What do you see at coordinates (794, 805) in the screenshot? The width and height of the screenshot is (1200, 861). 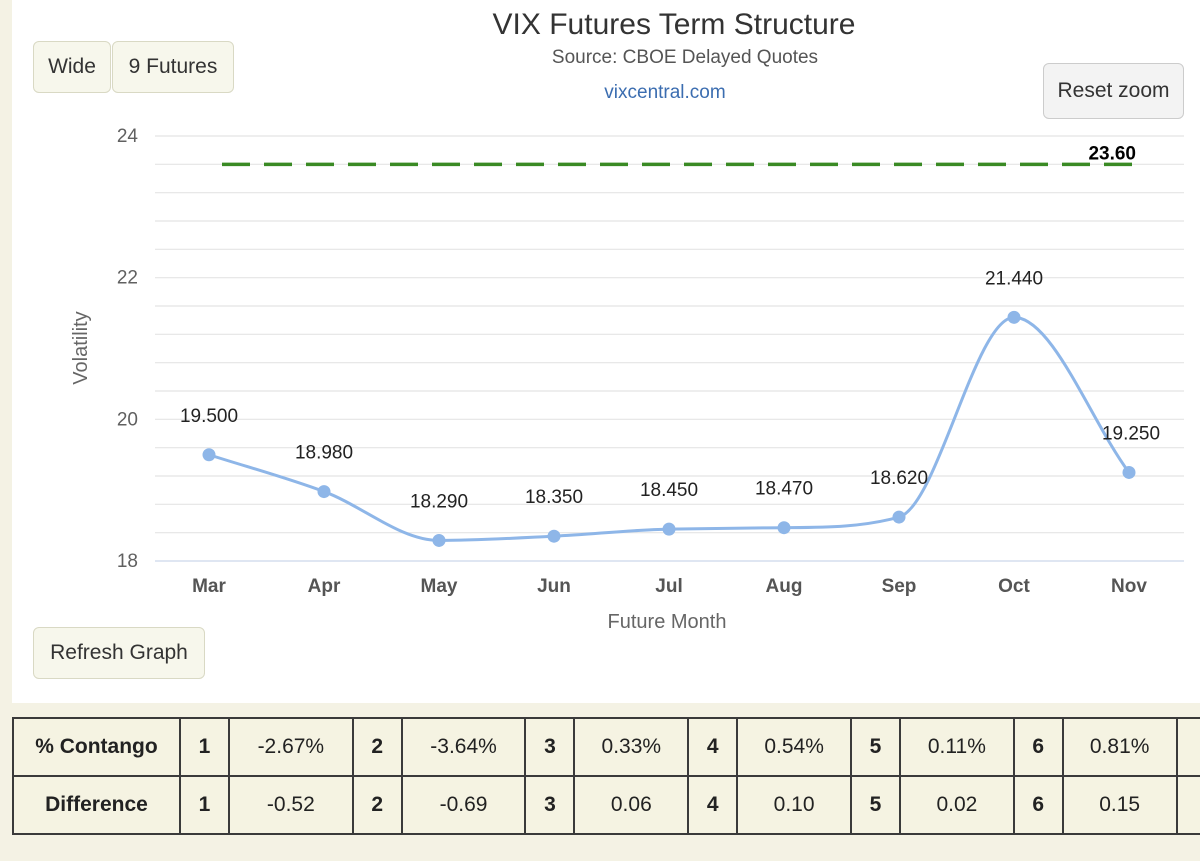 I see `value-cell: 0.10` at bounding box center [794, 805].